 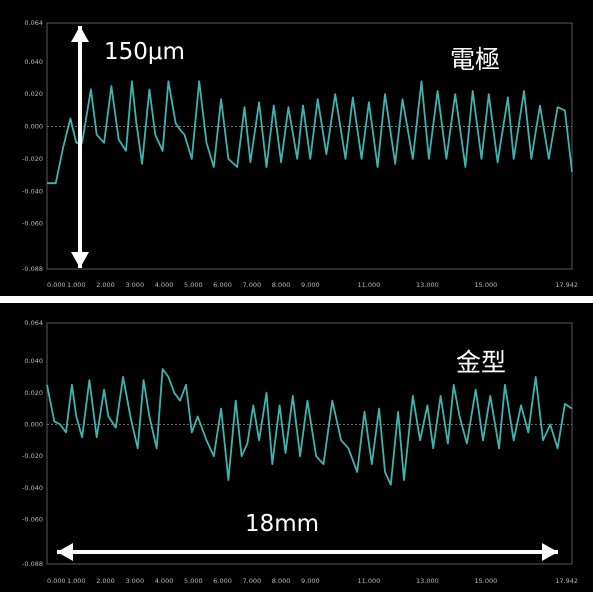 I want to click on horizontal-scale-arrow, so click(x=307, y=552).